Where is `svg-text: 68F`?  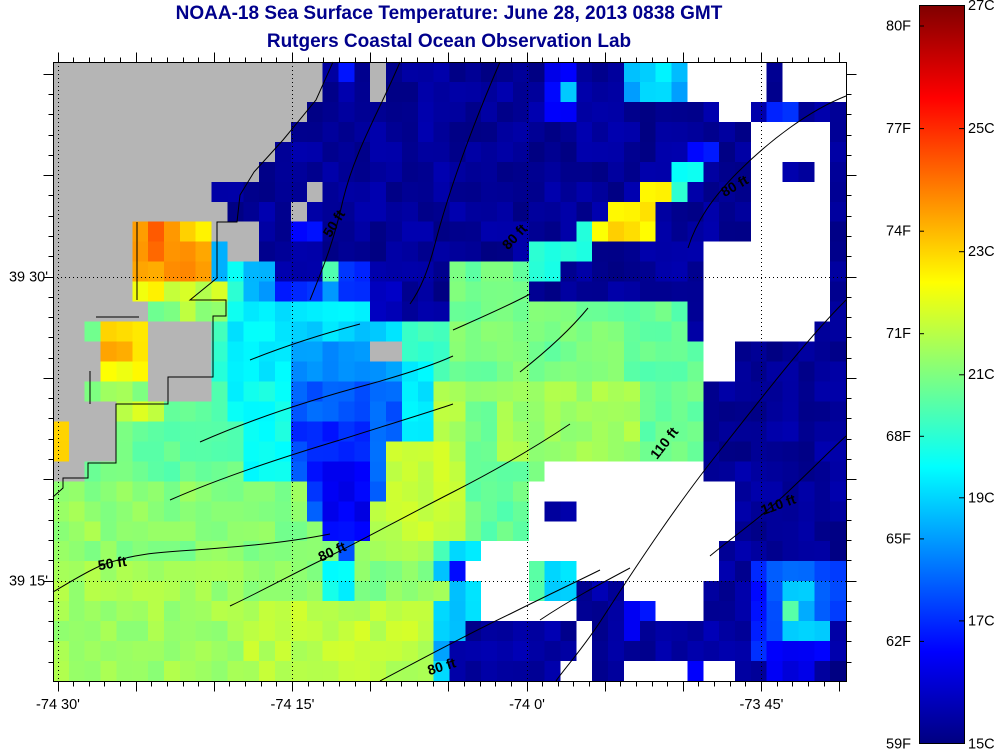 svg-text: 68F is located at coordinates (898, 437).